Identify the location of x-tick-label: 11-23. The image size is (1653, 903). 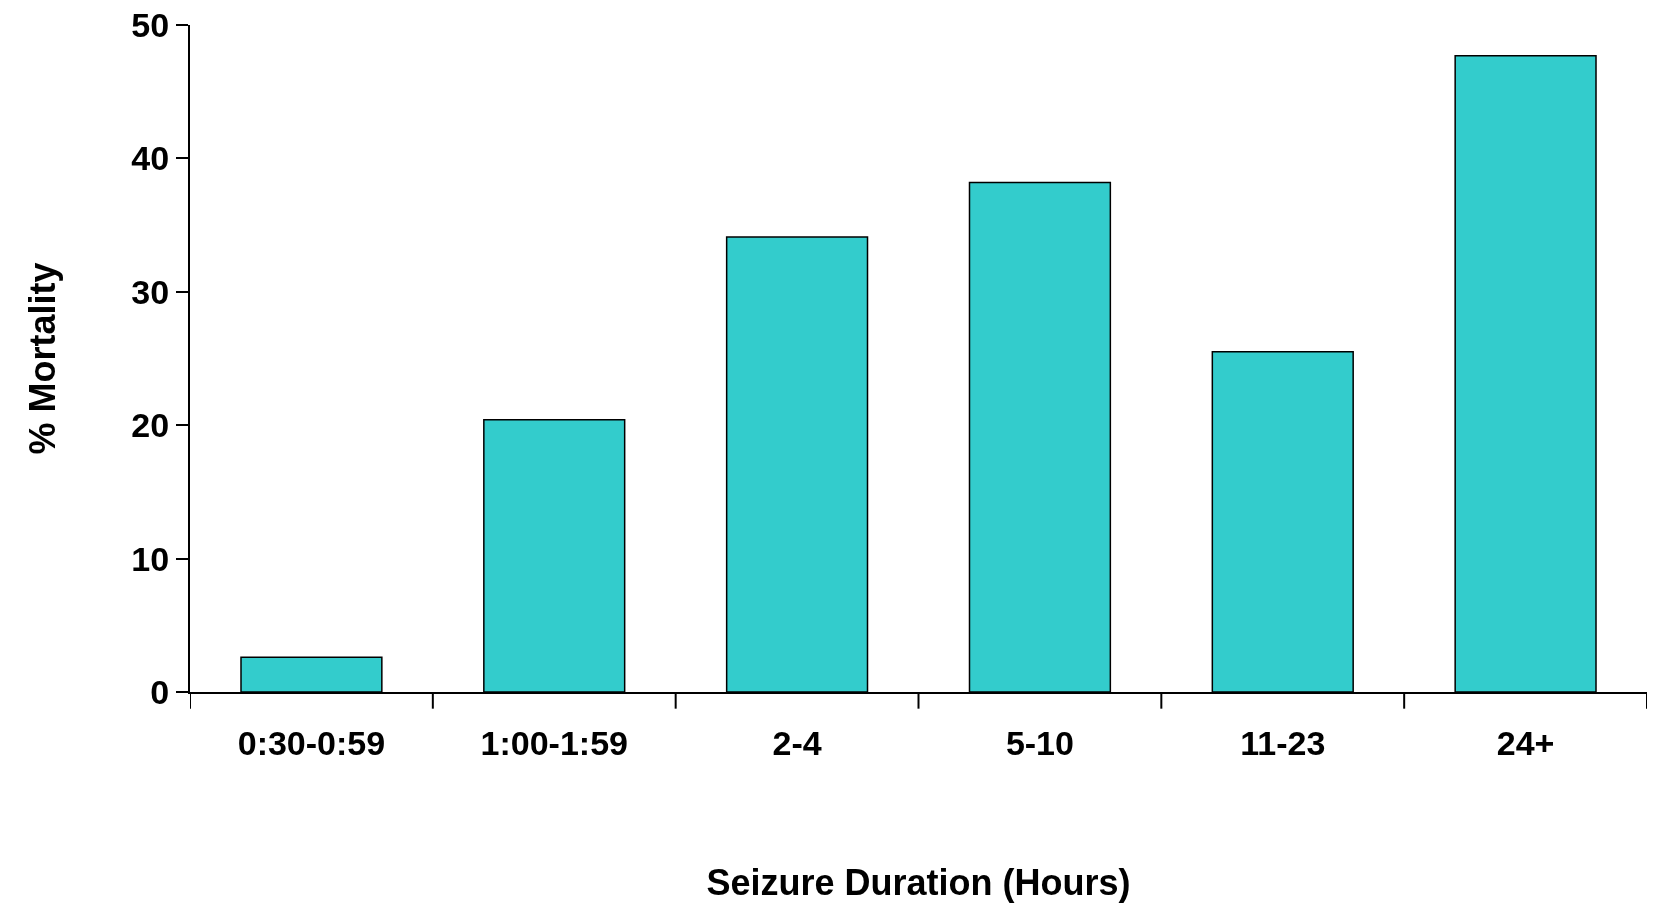
(1283, 742).